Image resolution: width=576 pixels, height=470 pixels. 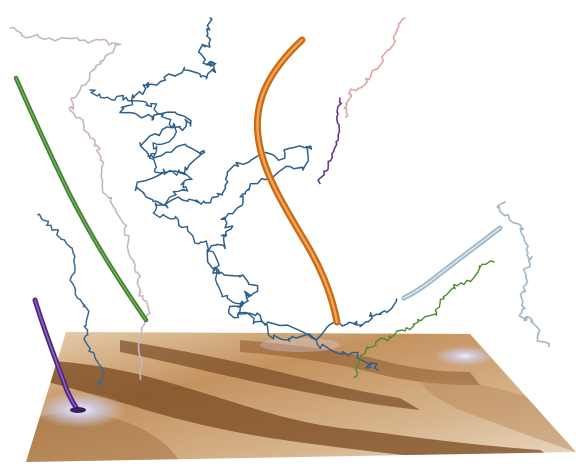 I want to click on trajectory-green-right, so click(x=424, y=319).